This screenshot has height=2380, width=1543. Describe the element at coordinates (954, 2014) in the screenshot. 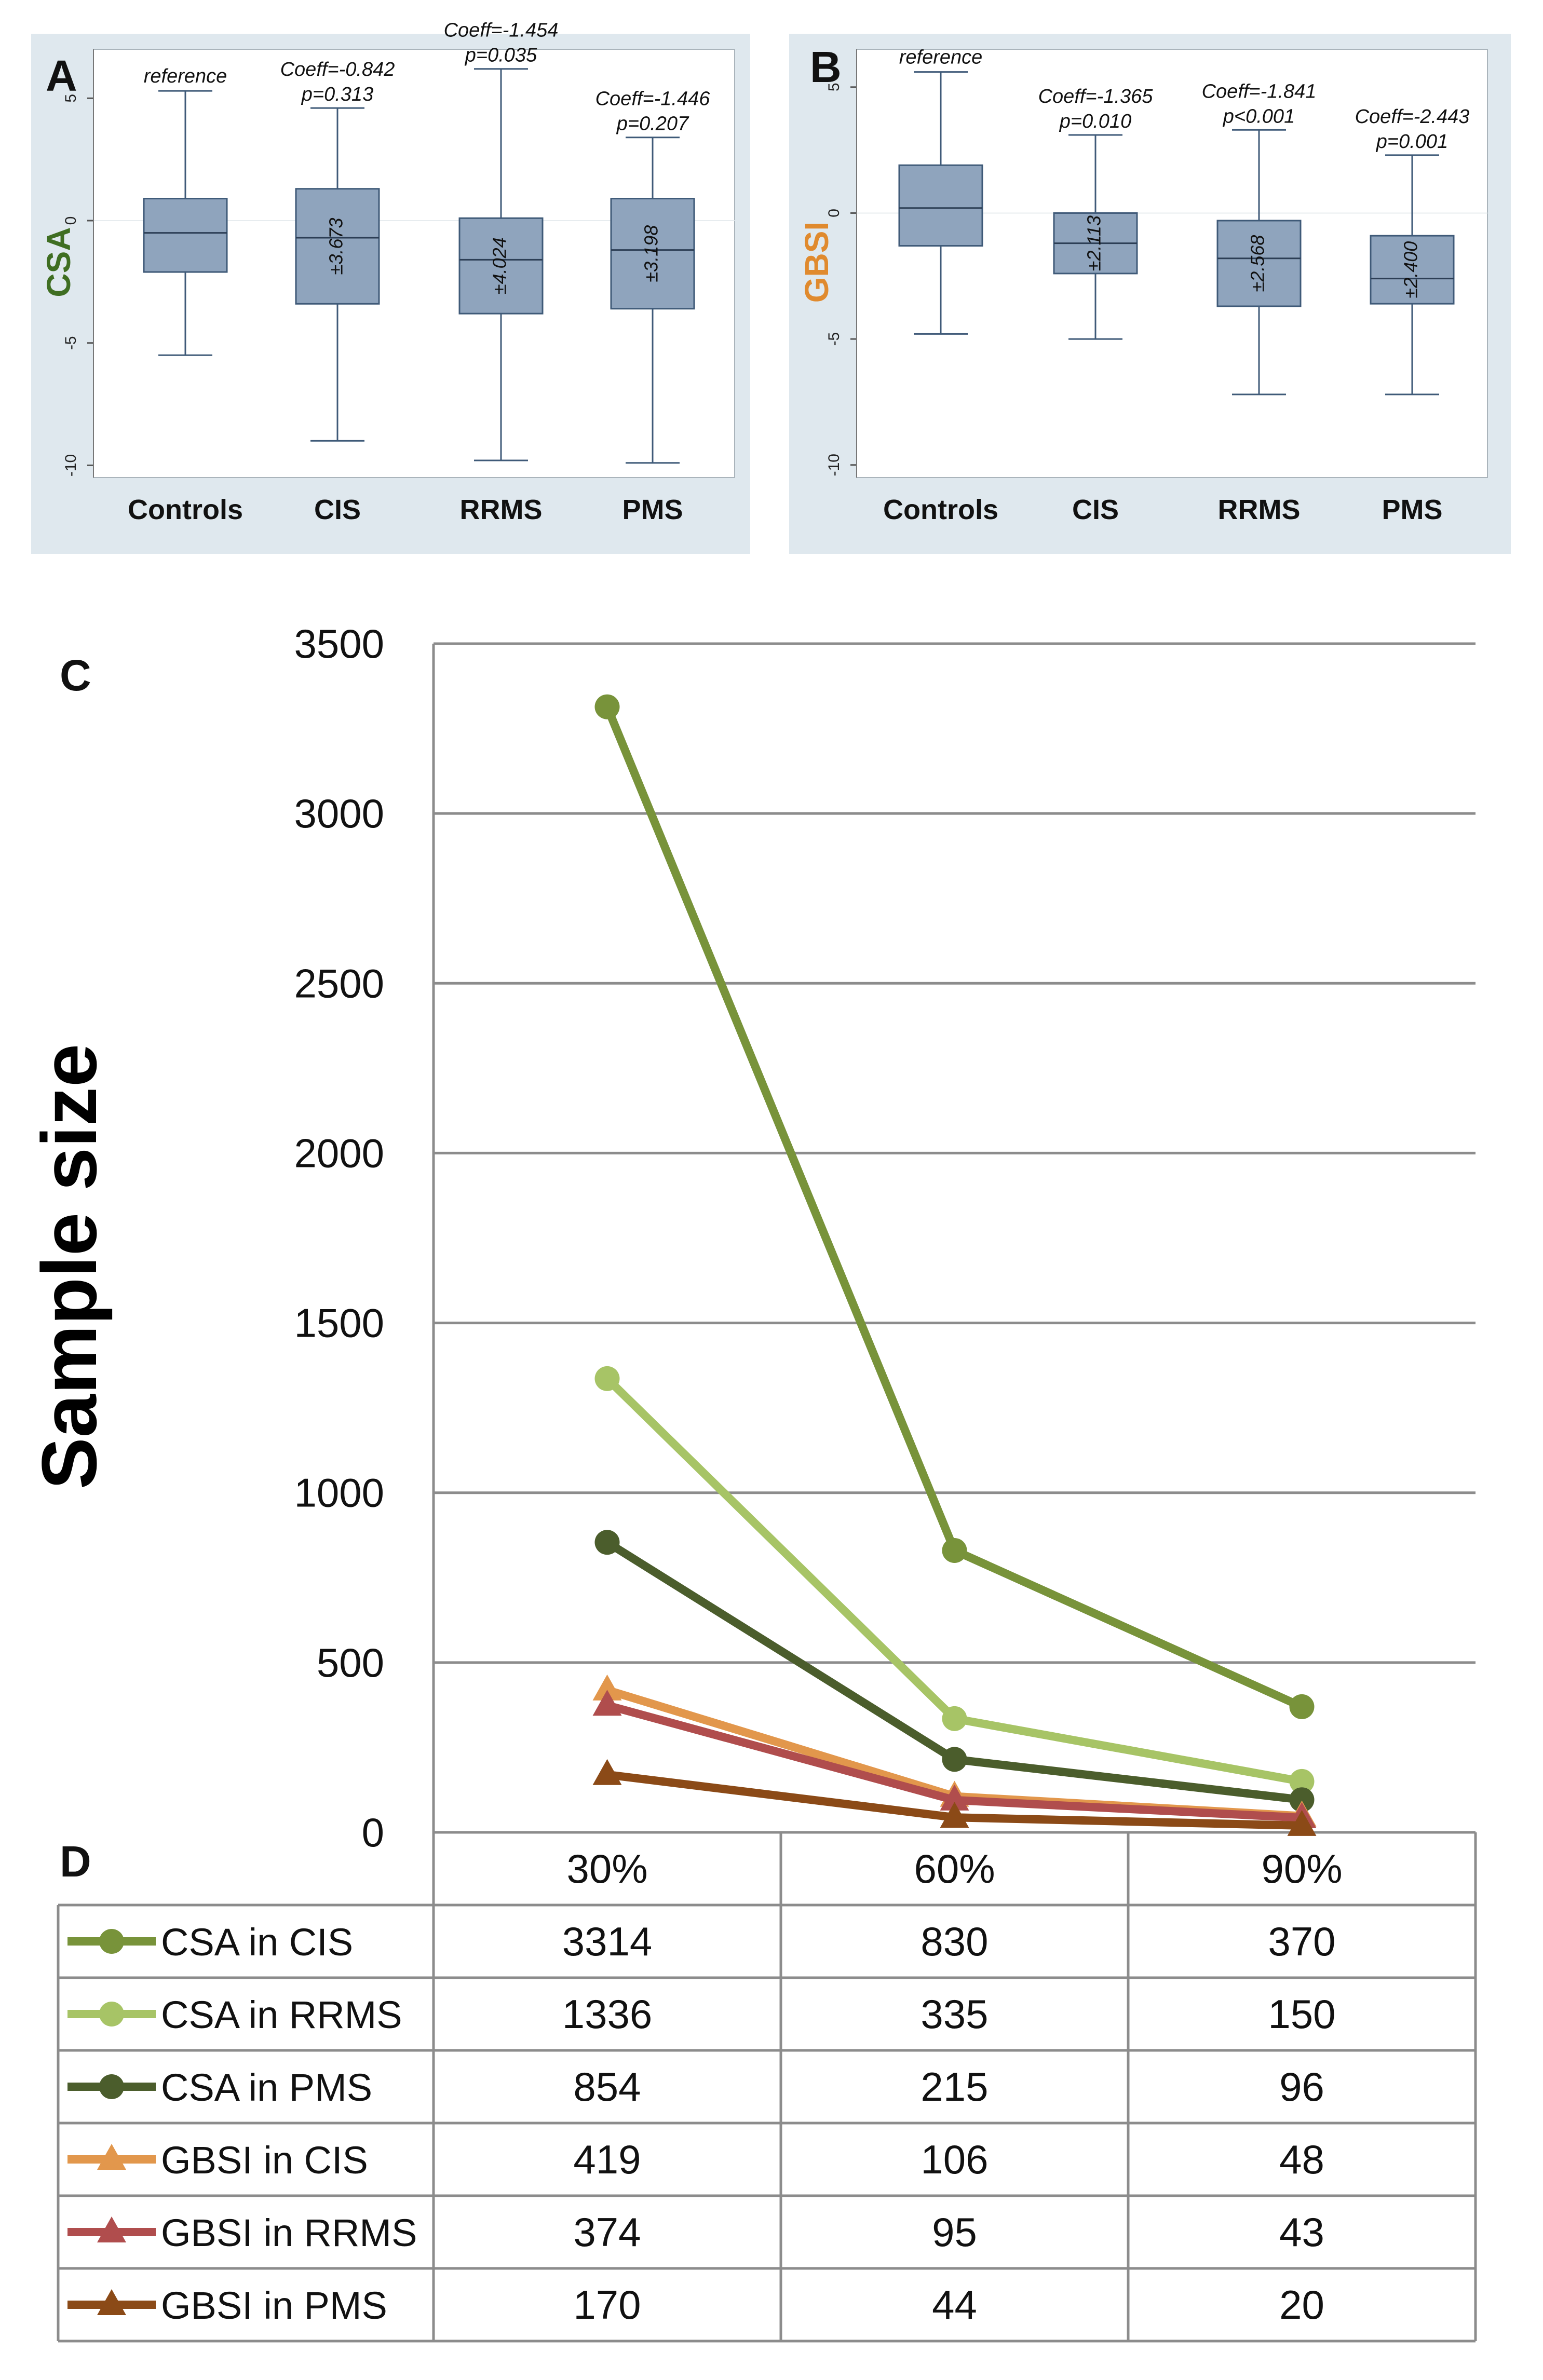

I see `table-cell: 335` at that location.